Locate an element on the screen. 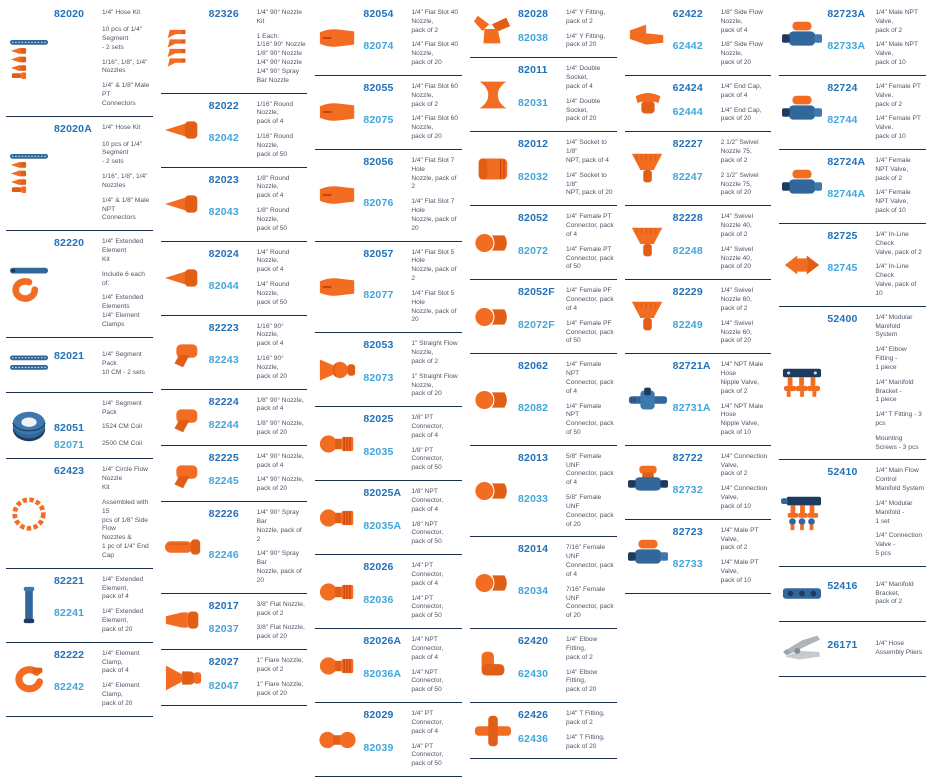 The width and height of the screenshot is (934, 777). part-number: 82024 is located at coordinates (223, 253).